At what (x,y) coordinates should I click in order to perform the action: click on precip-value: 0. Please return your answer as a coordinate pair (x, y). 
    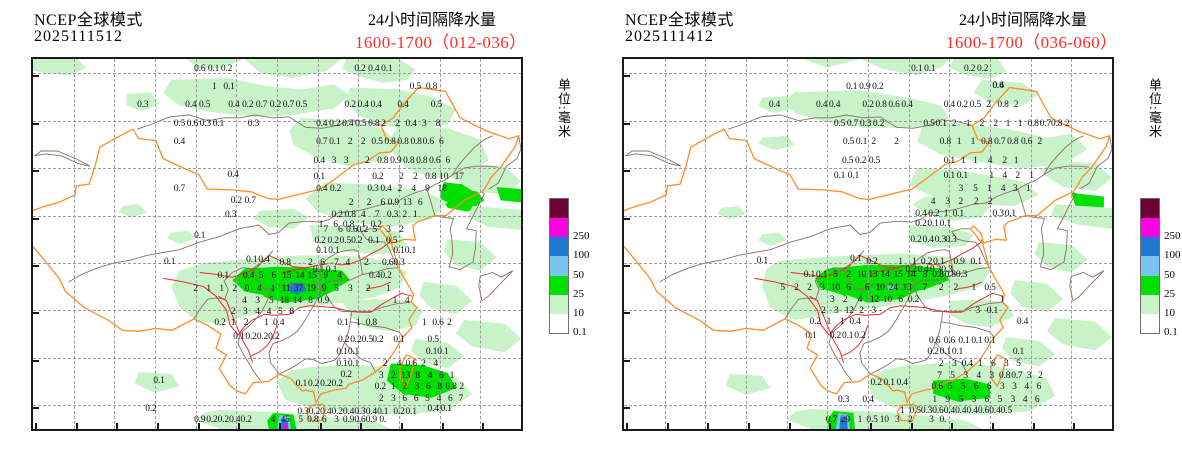
    Looking at the image, I should click on (247, 288).